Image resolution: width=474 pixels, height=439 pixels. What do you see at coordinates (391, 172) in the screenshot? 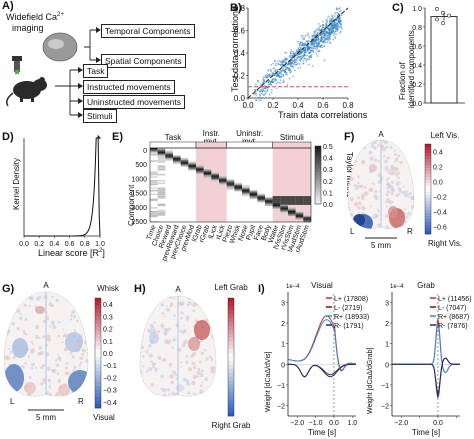
I see `map-blob` at bounding box center [391, 172].